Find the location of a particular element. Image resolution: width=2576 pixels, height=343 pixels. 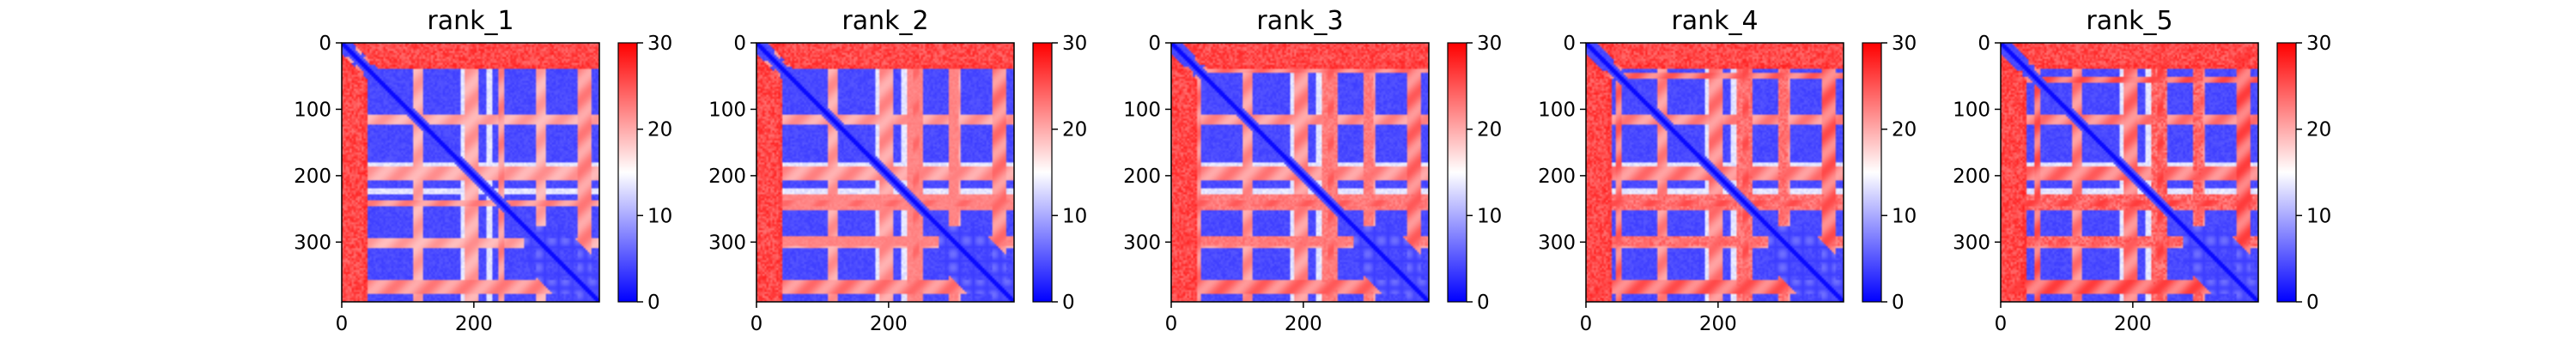

panel-title: rank_4 is located at coordinates (1715, 21).